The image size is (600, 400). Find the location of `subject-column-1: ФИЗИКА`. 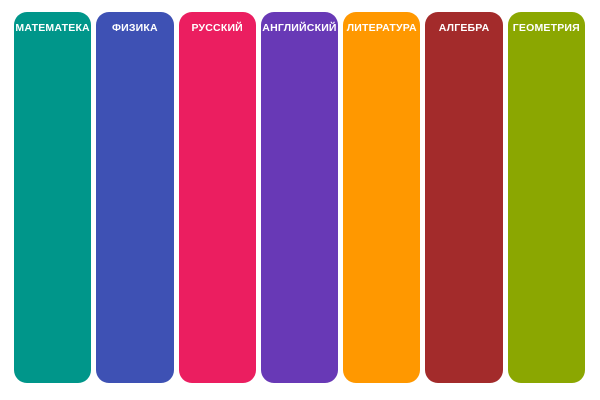

subject-column-1: ФИЗИКА is located at coordinates (135, 197).